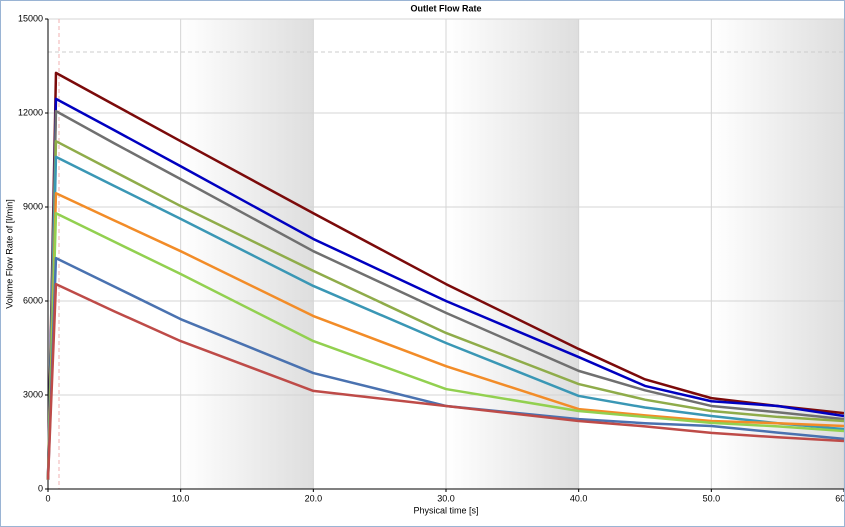 The width and height of the screenshot is (845, 527). Describe the element at coordinates (579, 498) in the screenshot. I see `x-tick-label: 40.0` at that location.